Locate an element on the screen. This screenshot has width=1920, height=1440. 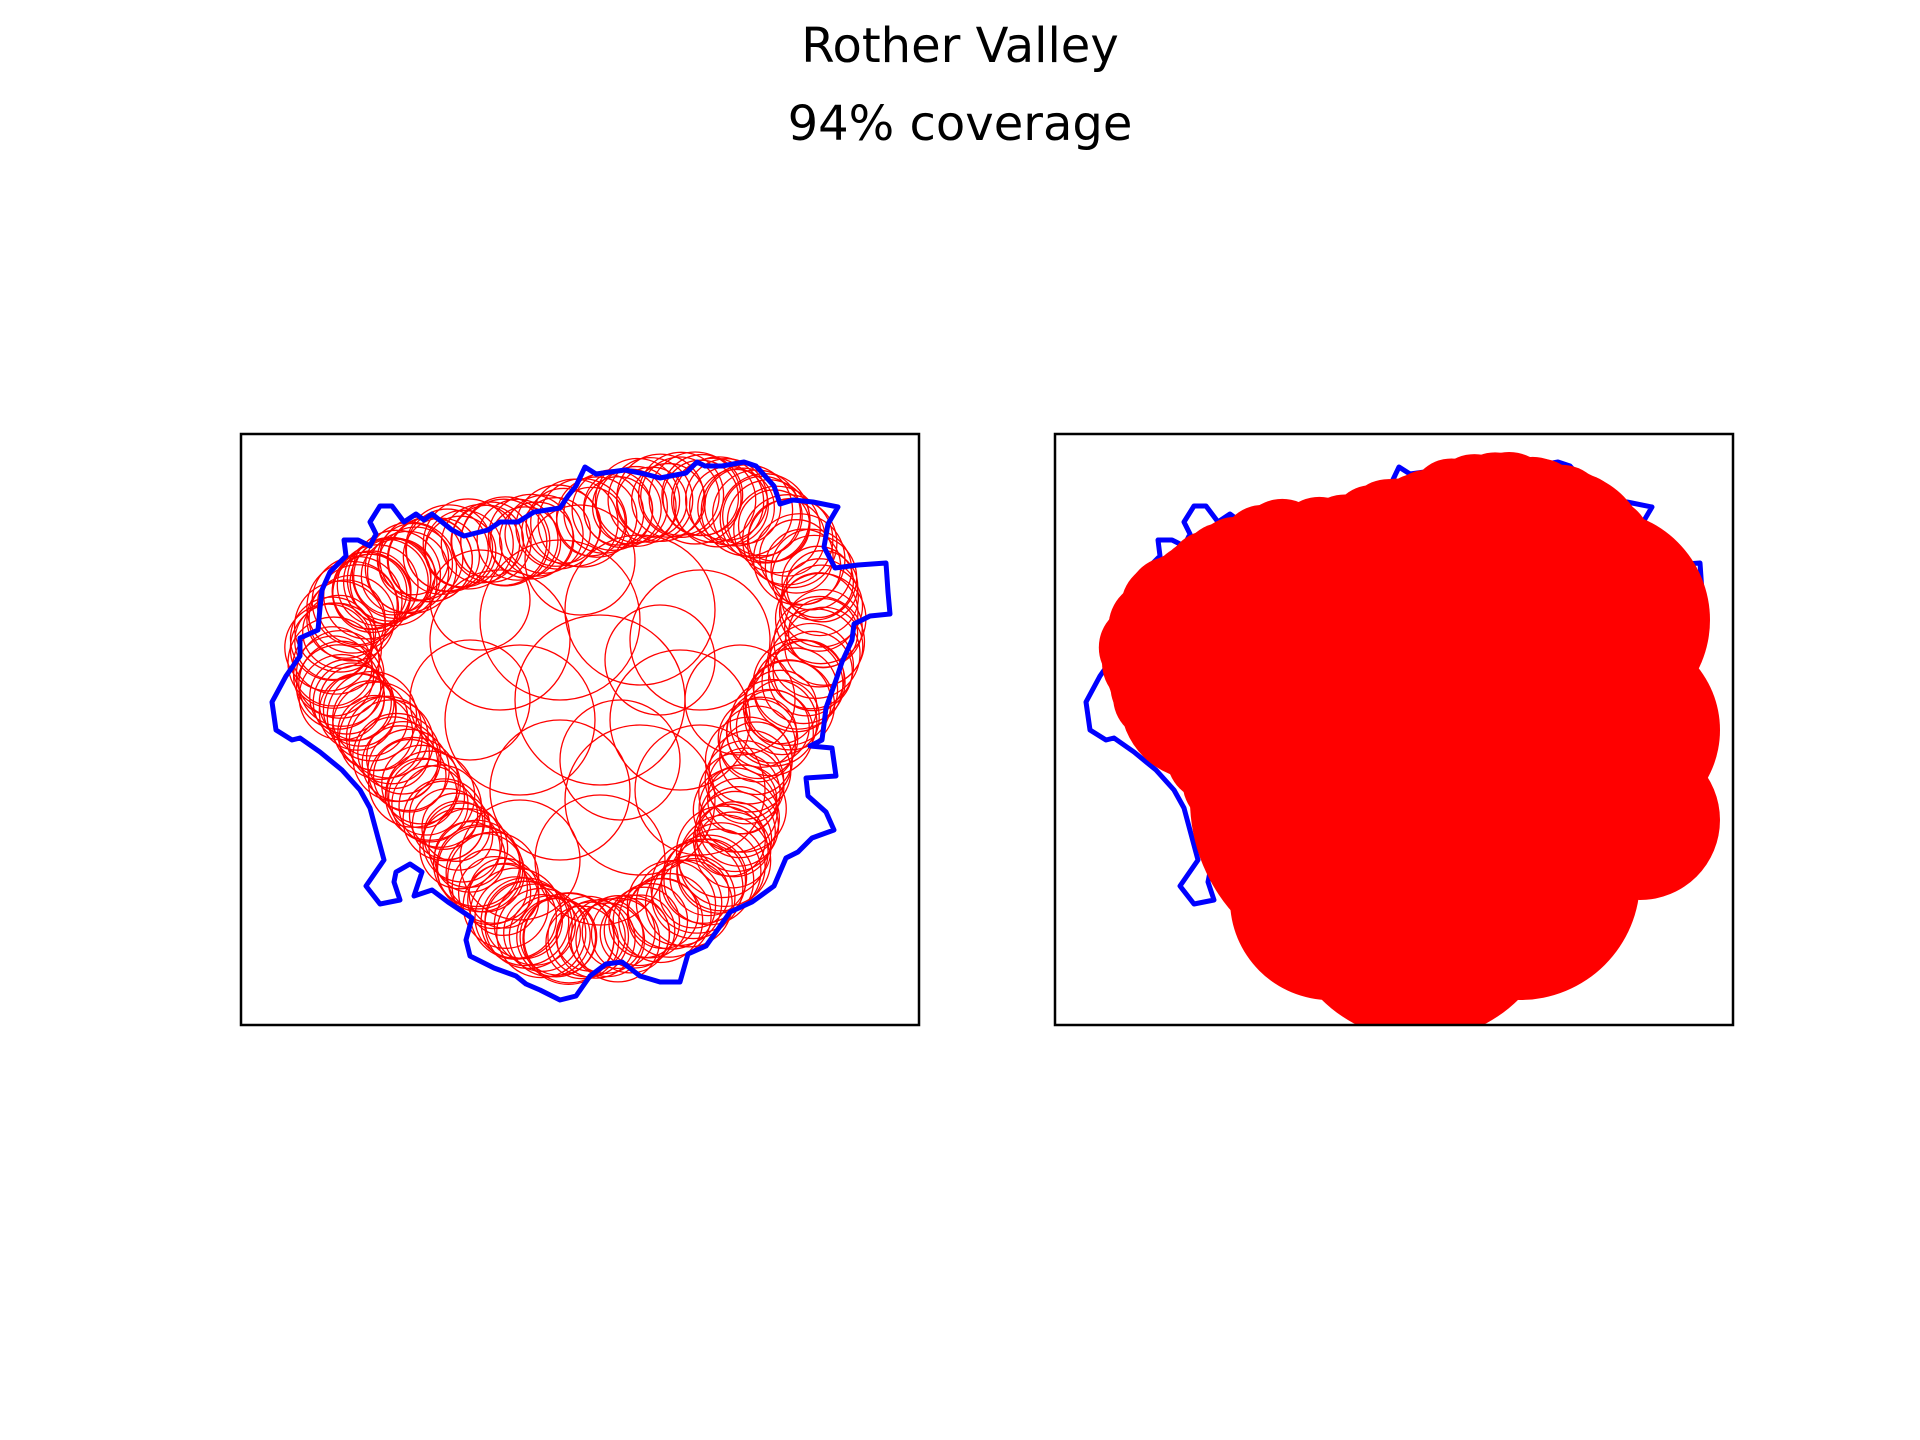
circle-filled-panel is located at coordinates (1394, 729).